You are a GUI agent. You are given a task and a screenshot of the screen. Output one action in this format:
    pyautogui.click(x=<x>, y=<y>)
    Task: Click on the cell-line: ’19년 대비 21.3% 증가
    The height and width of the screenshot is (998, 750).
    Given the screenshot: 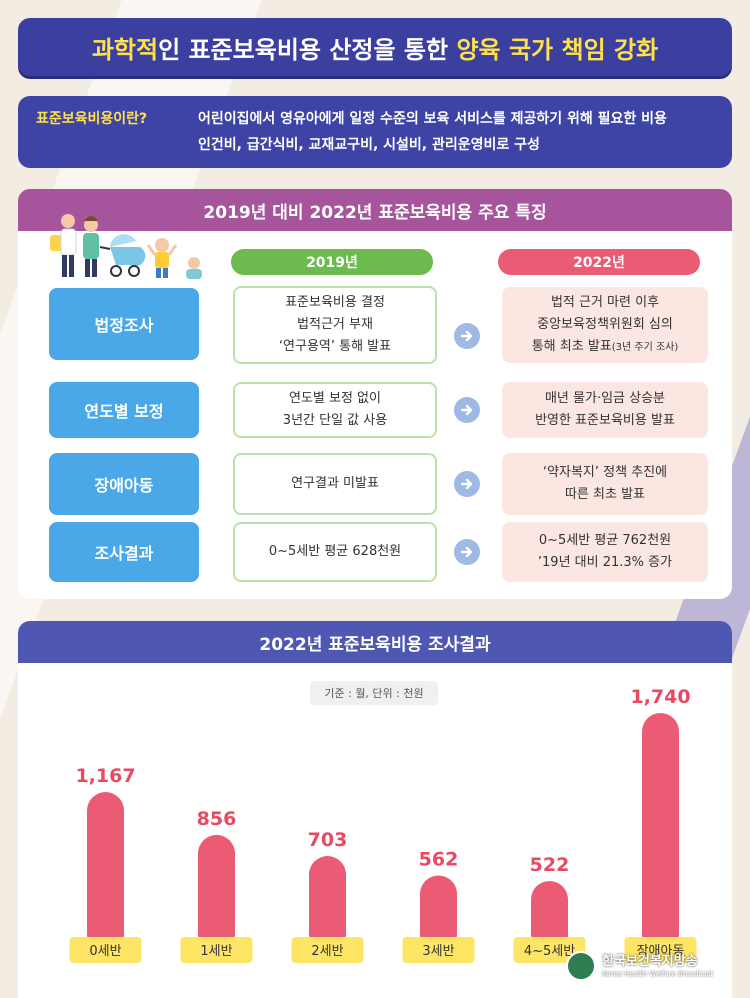 What is the action you would take?
    pyautogui.click(x=605, y=562)
    